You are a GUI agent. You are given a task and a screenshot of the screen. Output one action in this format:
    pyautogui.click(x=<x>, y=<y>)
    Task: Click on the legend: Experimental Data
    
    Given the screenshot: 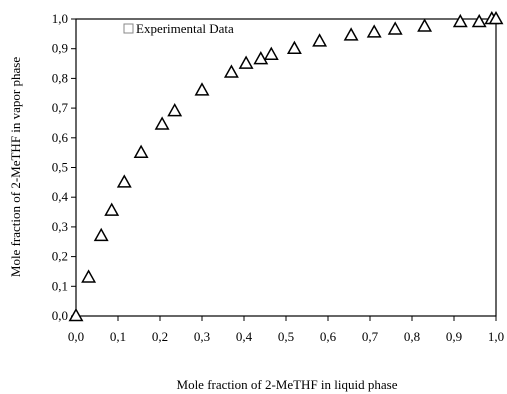 What is the action you would take?
    pyautogui.click(x=178, y=28)
    